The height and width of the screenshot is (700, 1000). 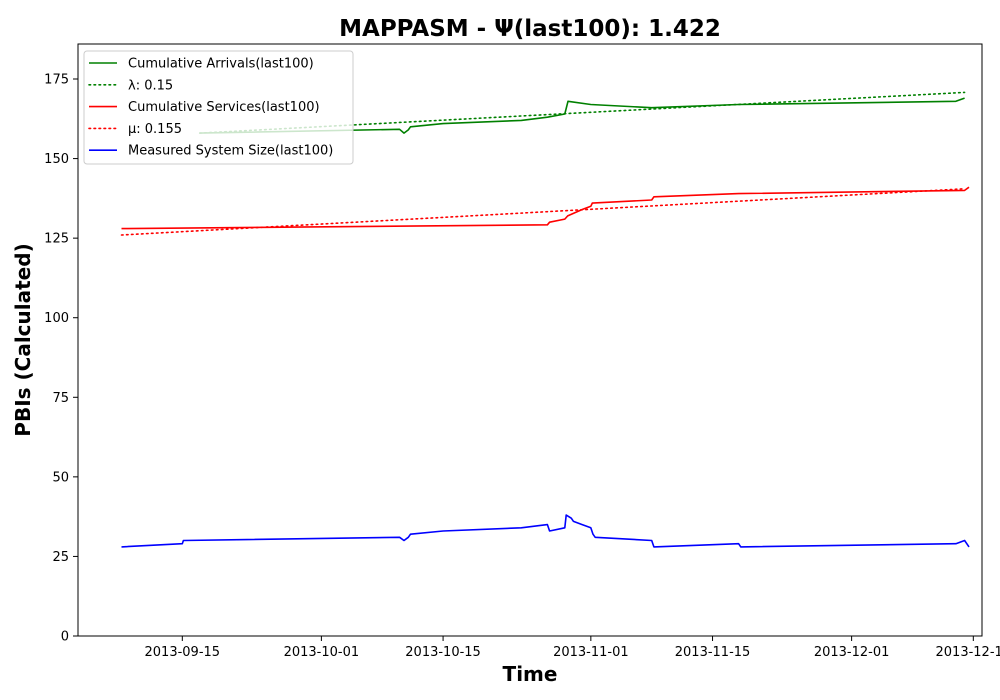 What do you see at coordinates (183, 652) in the screenshot?
I see `x-tick-label: 2013-09-15` at bounding box center [183, 652].